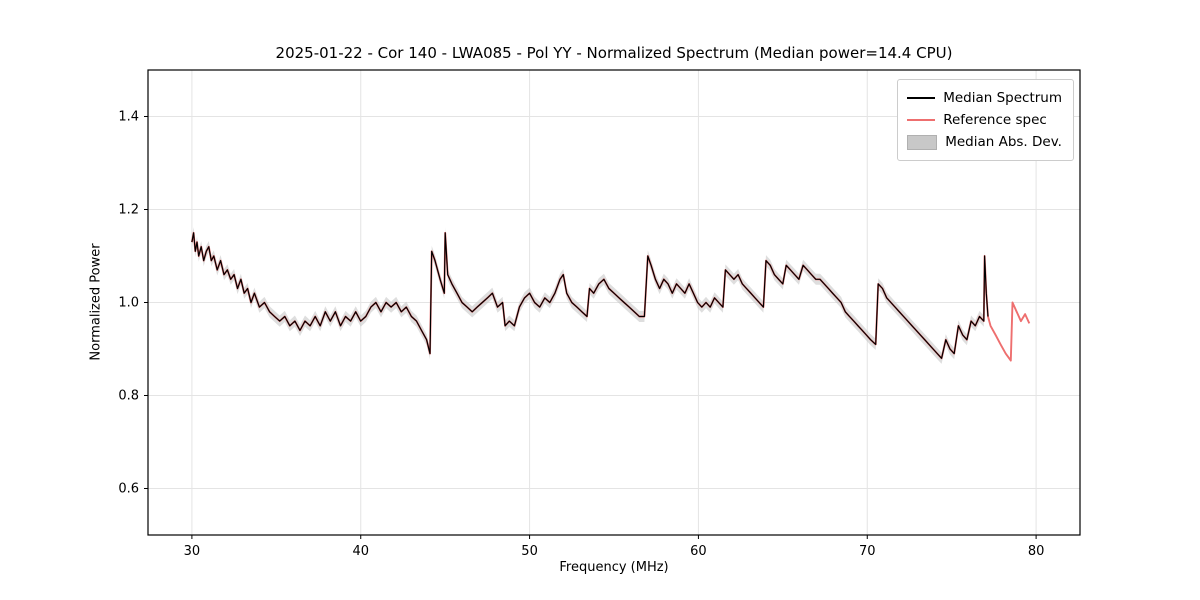  What do you see at coordinates (361, 551) in the screenshot?
I see `x-tick-label: 40` at bounding box center [361, 551].